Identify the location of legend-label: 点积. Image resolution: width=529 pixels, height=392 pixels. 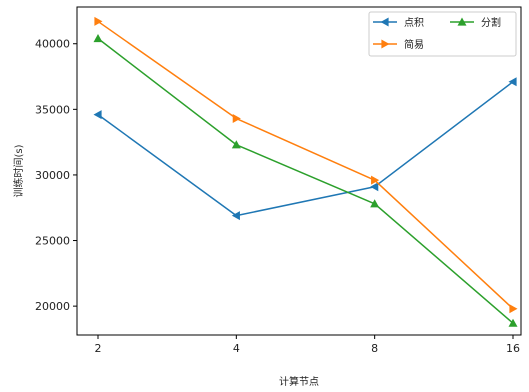
(414, 23).